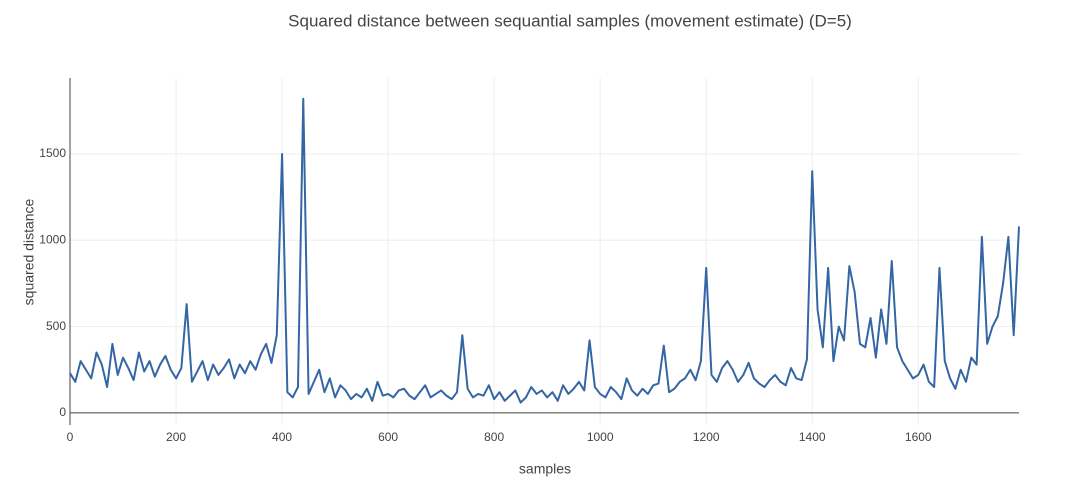 The width and height of the screenshot is (1085, 487). I want to click on x-tick-label: 1000, so click(600, 437).